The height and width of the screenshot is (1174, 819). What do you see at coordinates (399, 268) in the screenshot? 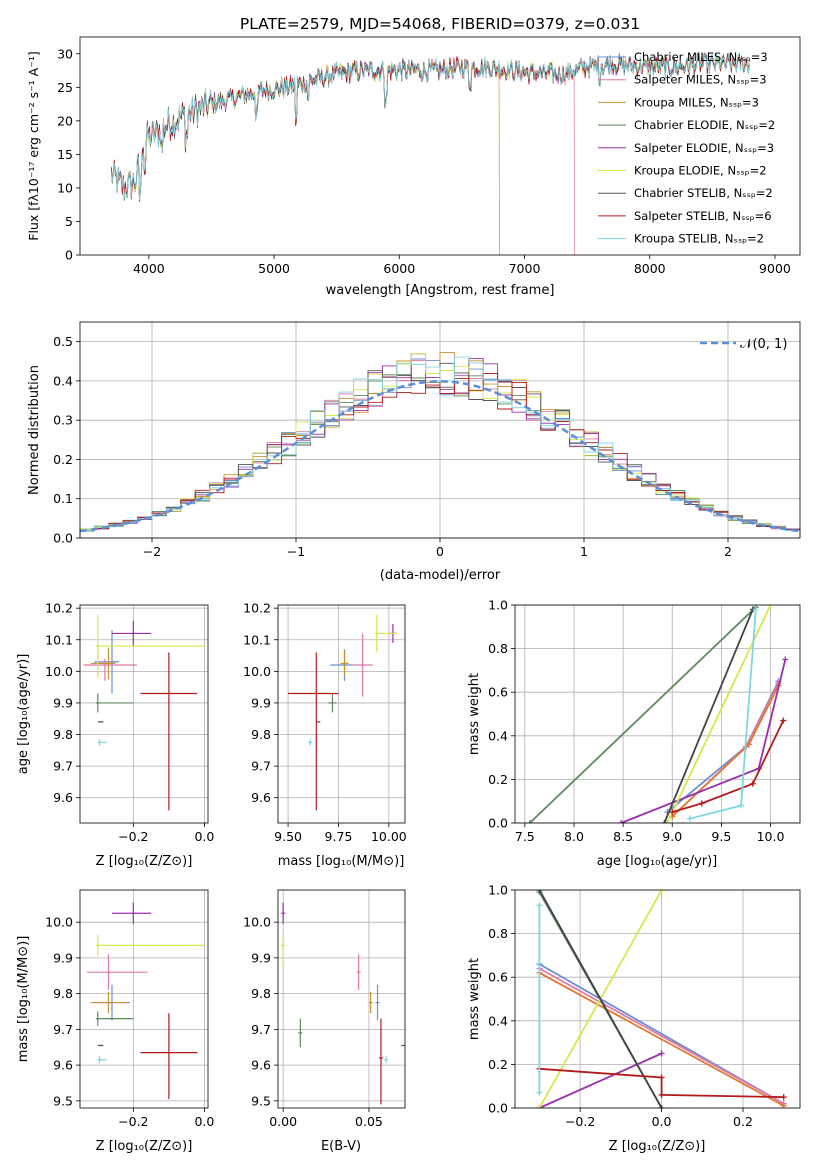
I see `x-tick-label: 6000` at bounding box center [399, 268].